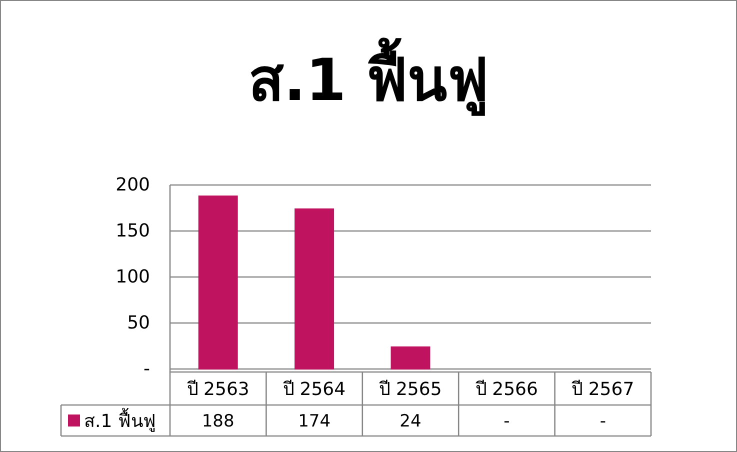  What do you see at coordinates (314, 422) in the screenshot?
I see `data-label: 174` at bounding box center [314, 422].